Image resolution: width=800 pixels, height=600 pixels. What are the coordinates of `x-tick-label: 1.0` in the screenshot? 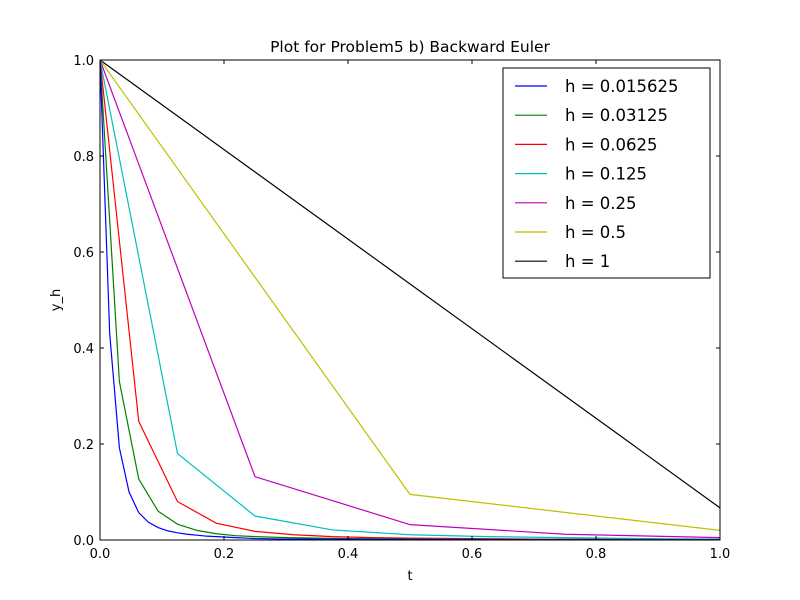 It's located at (720, 554).